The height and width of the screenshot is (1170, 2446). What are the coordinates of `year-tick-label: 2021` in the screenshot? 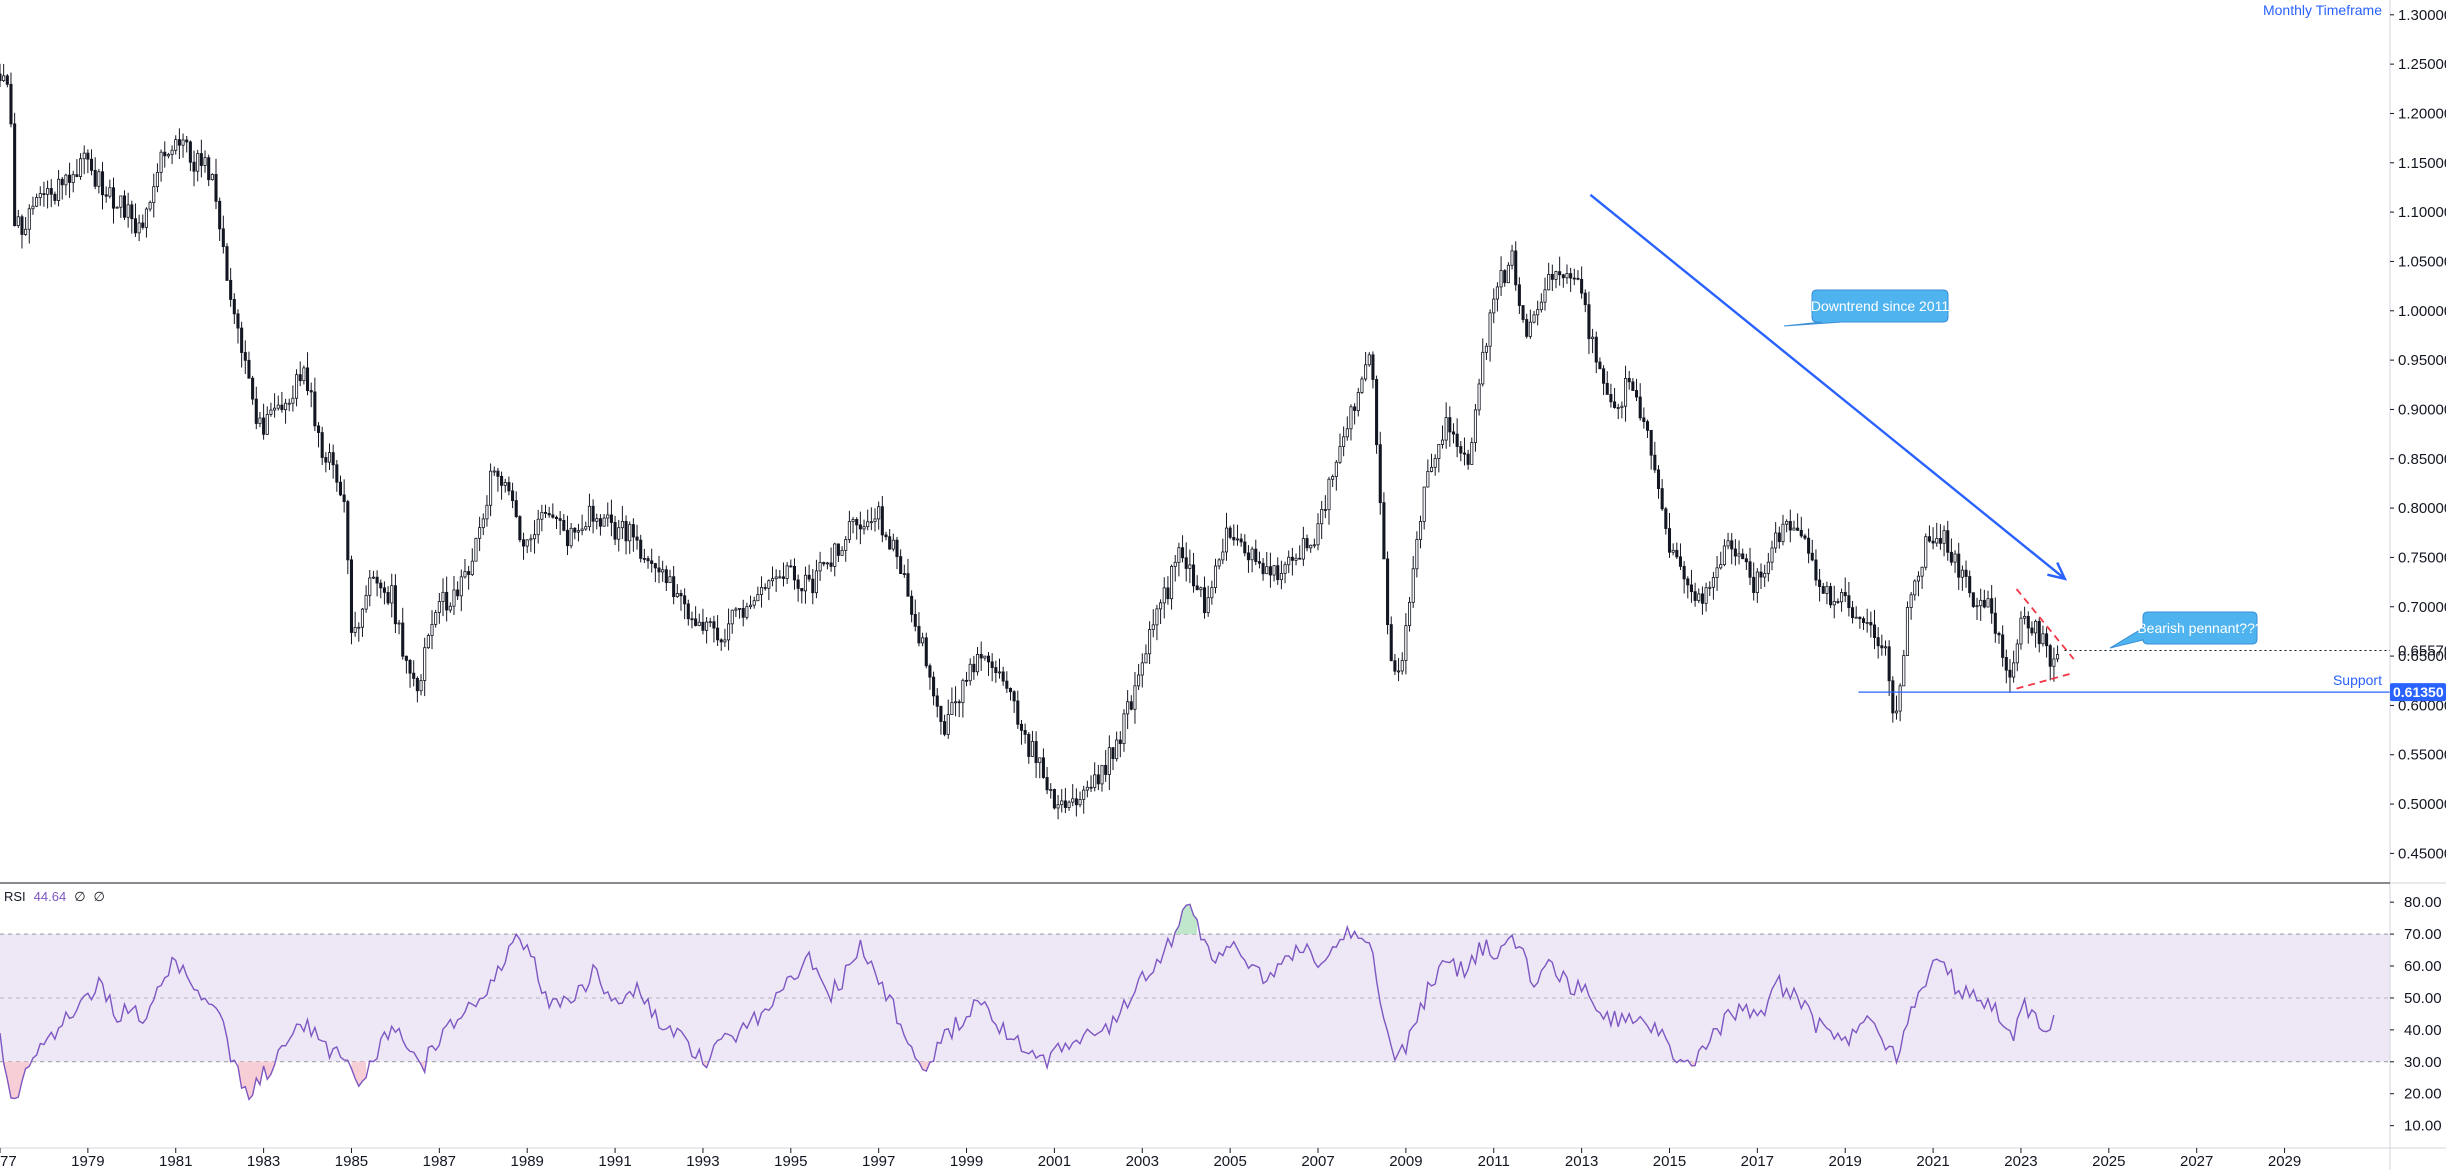 It's located at (1932, 1161).